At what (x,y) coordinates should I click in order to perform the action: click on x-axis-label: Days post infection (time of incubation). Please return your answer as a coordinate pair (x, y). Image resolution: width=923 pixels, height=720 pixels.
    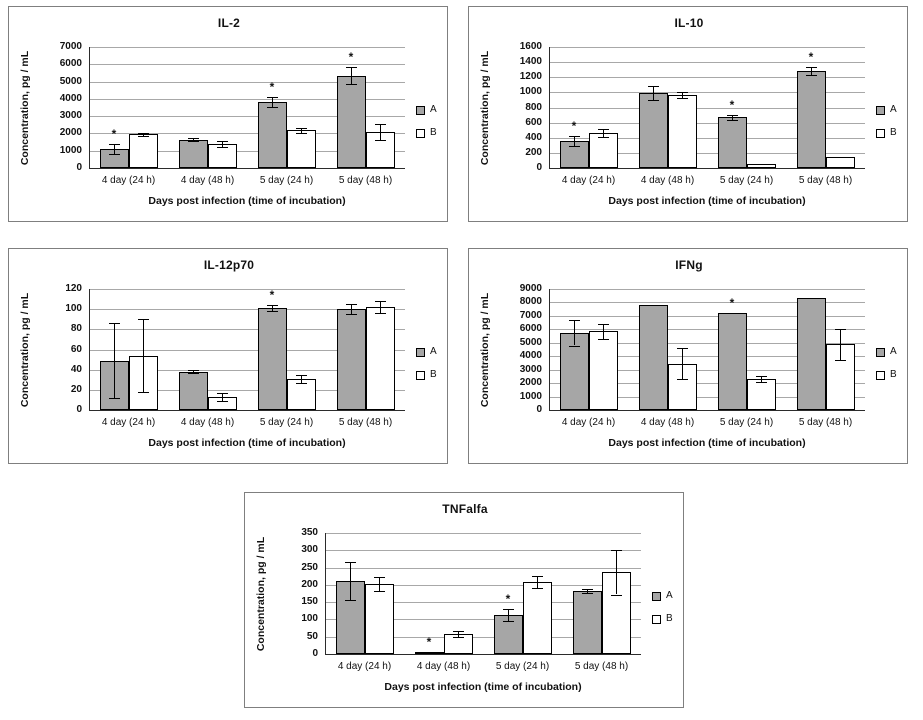
    Looking at the image, I should click on (483, 687).